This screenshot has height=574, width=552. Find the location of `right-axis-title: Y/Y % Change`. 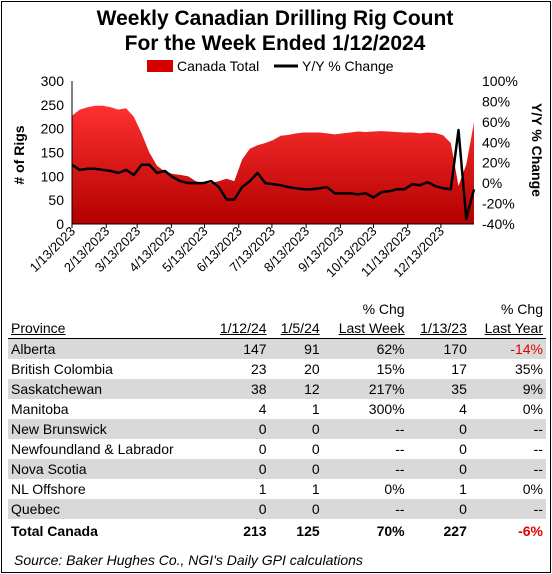

right-axis-title: Y/Y % Change is located at coordinates (537, 150).